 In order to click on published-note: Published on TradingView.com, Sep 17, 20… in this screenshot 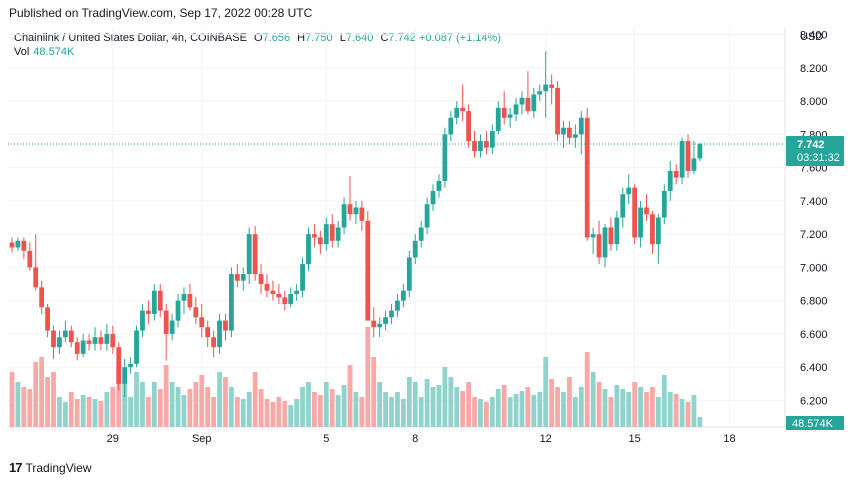, I will do `click(161, 13)`.